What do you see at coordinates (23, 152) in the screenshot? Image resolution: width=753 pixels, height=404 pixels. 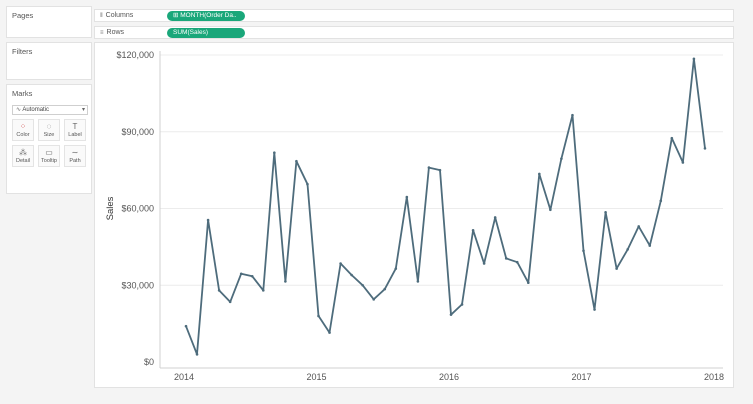 I see `detail-icon: ⁂` at bounding box center [23, 152].